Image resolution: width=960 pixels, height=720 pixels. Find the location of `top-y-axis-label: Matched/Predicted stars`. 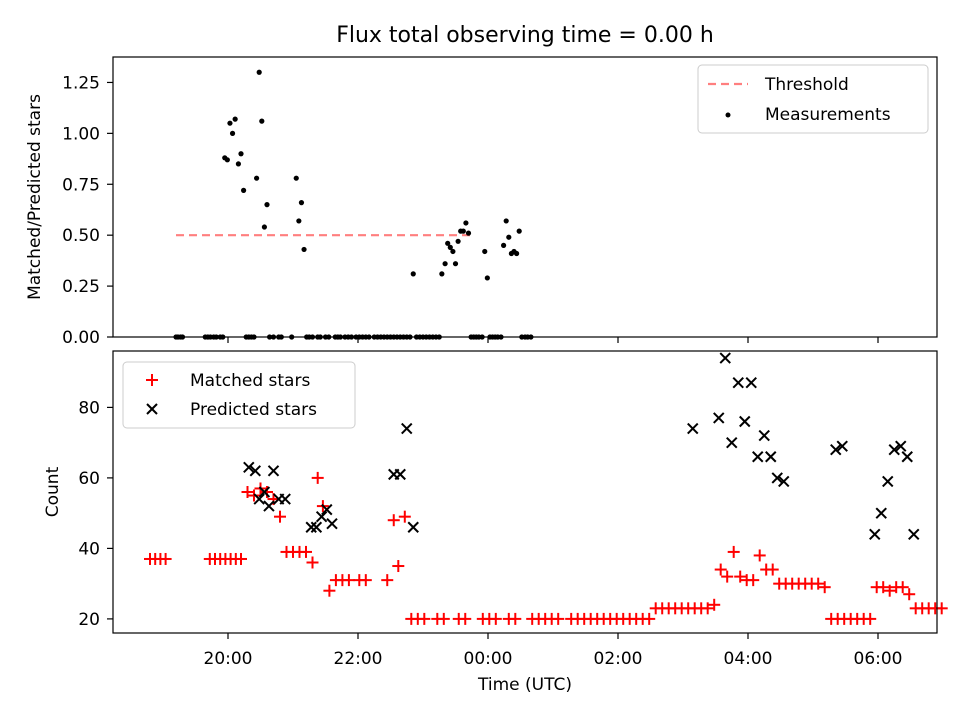

top-y-axis-label: Matched/Predicted stars is located at coordinates (35, 197).